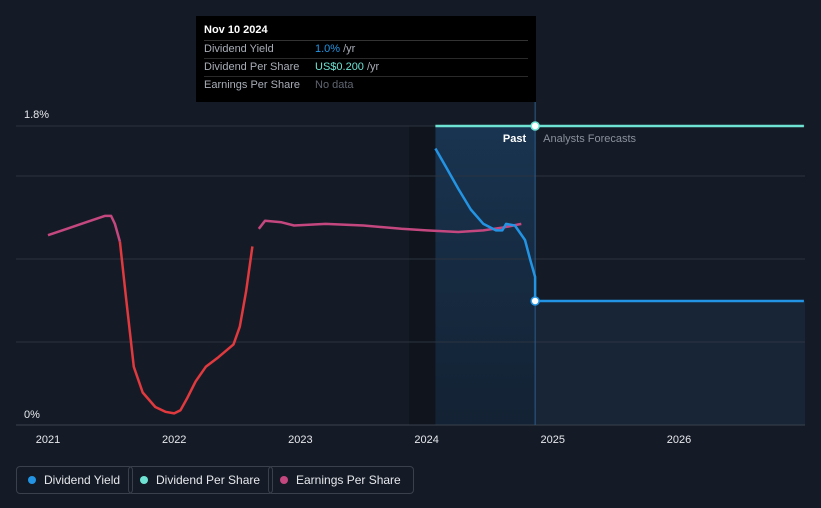 Image resolution: width=821 pixels, height=508 pixels. I want to click on legend-item-earnings-per-share: Earnings Per Share, so click(341, 480).